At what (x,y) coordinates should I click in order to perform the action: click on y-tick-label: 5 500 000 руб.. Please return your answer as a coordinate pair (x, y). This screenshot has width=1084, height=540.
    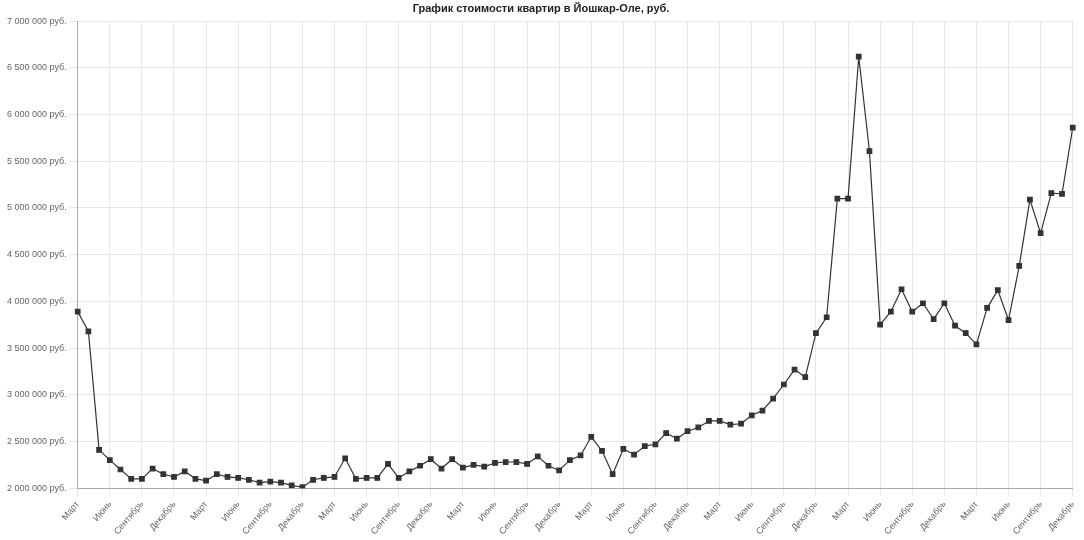
    Looking at the image, I should click on (37, 160).